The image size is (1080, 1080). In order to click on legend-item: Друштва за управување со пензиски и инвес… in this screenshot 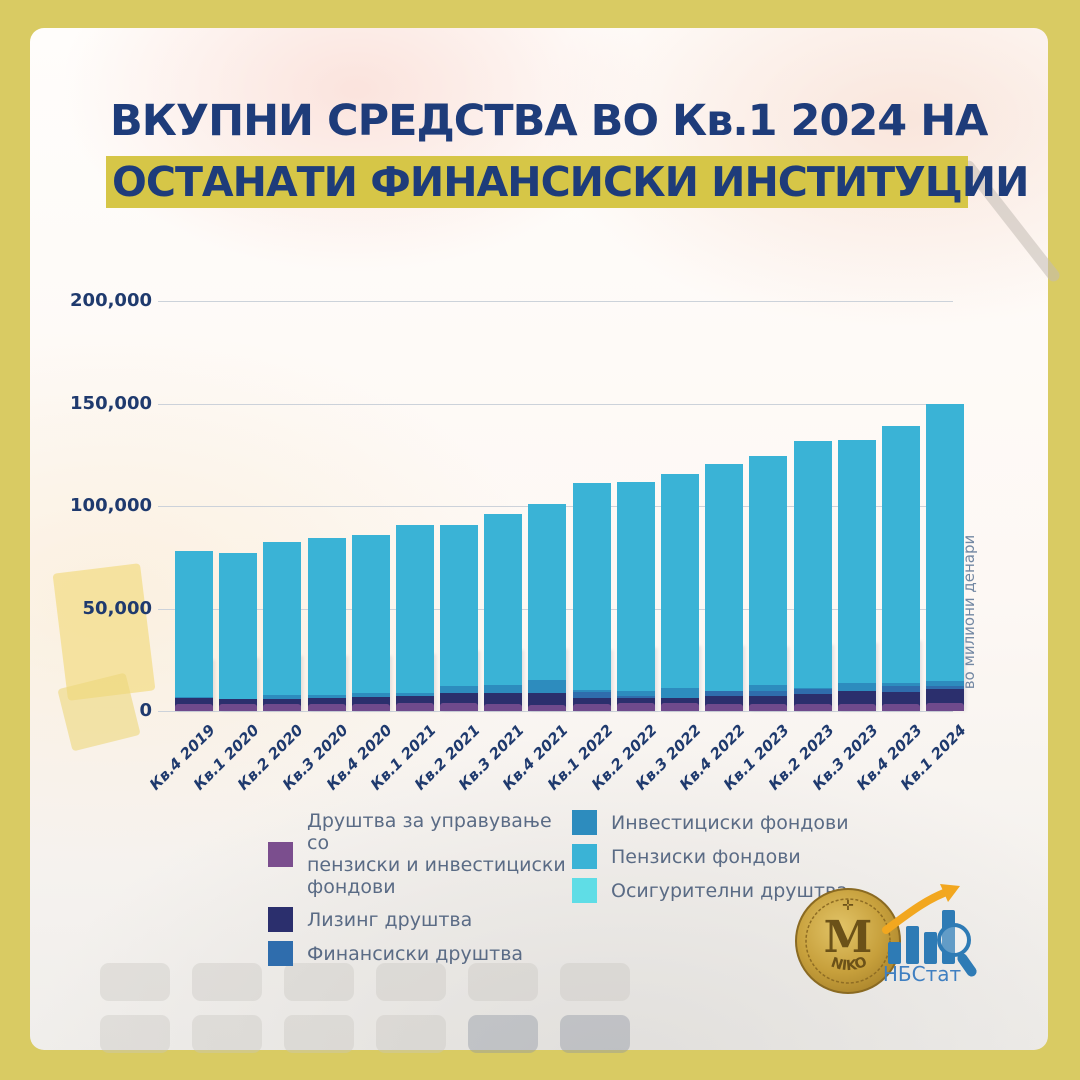, I will do `click(418, 854)`.